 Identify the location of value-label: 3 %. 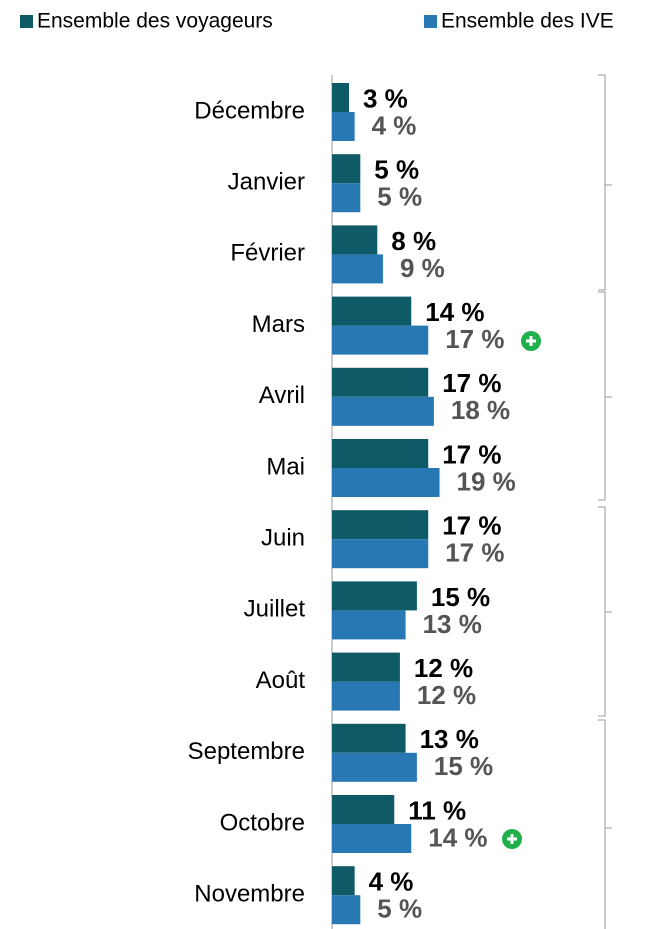
(385, 98).